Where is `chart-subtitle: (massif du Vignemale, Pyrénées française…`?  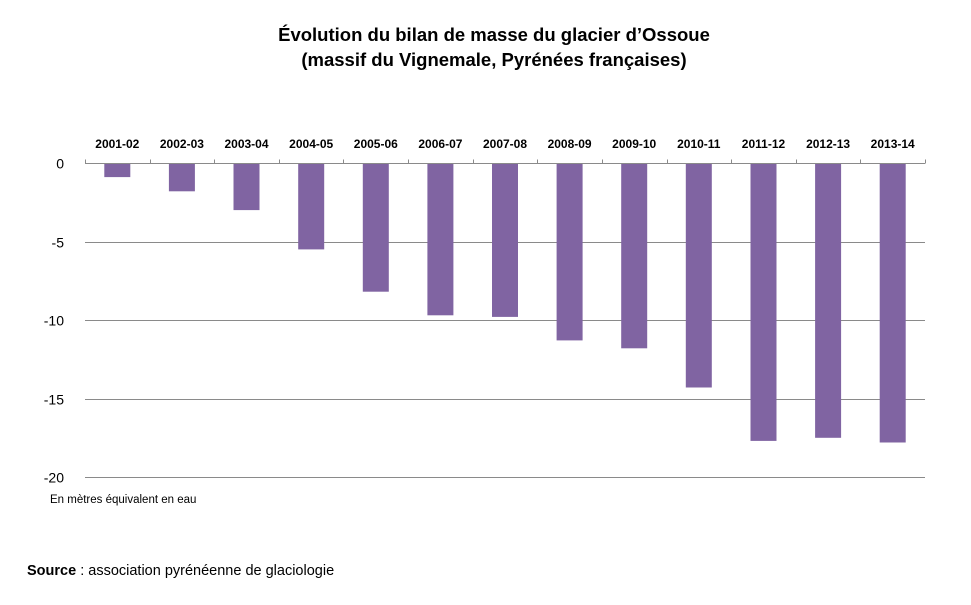
chart-subtitle: (massif du Vignemale, Pyrénées française… is located at coordinates (494, 59).